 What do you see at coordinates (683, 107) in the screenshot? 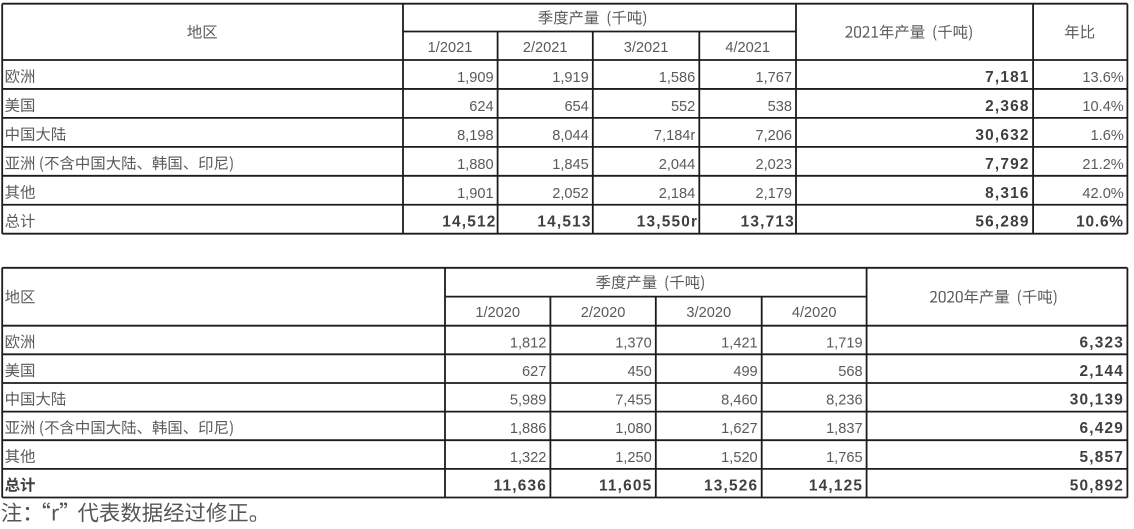
I see `svg-text: 552` at bounding box center [683, 107].